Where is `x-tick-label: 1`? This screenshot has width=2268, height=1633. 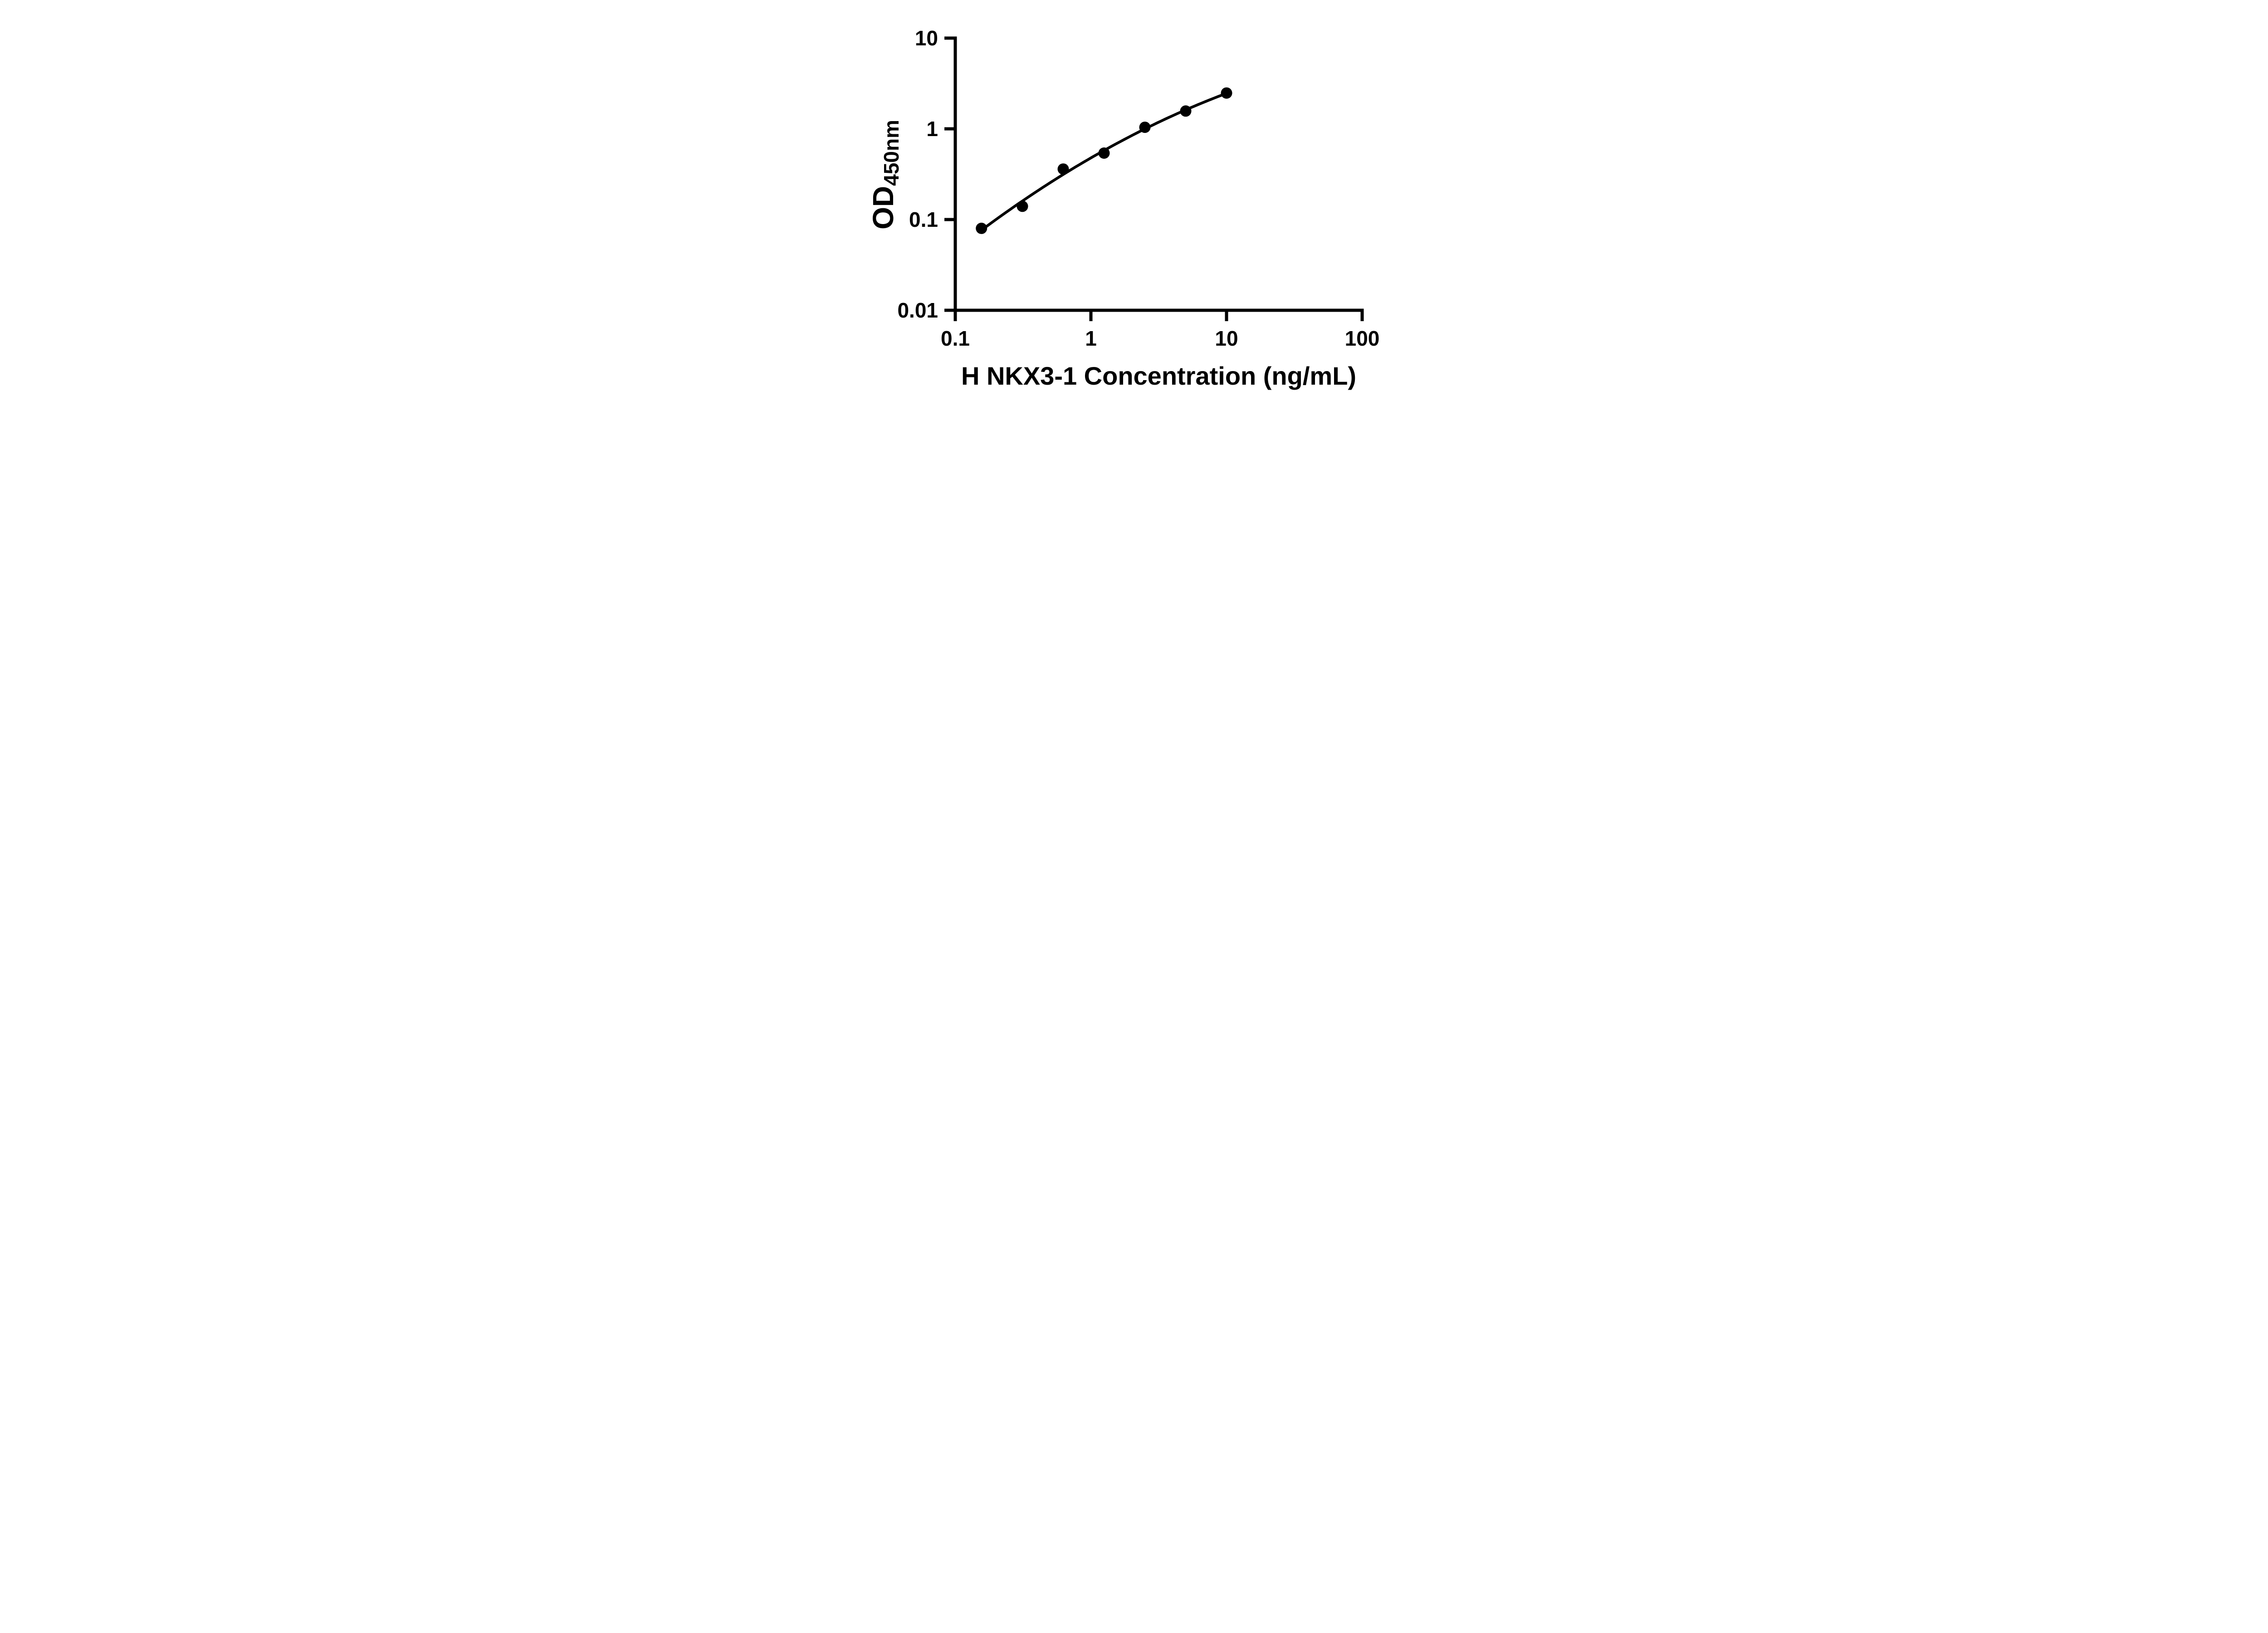
x-tick-label: 1 is located at coordinates (1091, 338).